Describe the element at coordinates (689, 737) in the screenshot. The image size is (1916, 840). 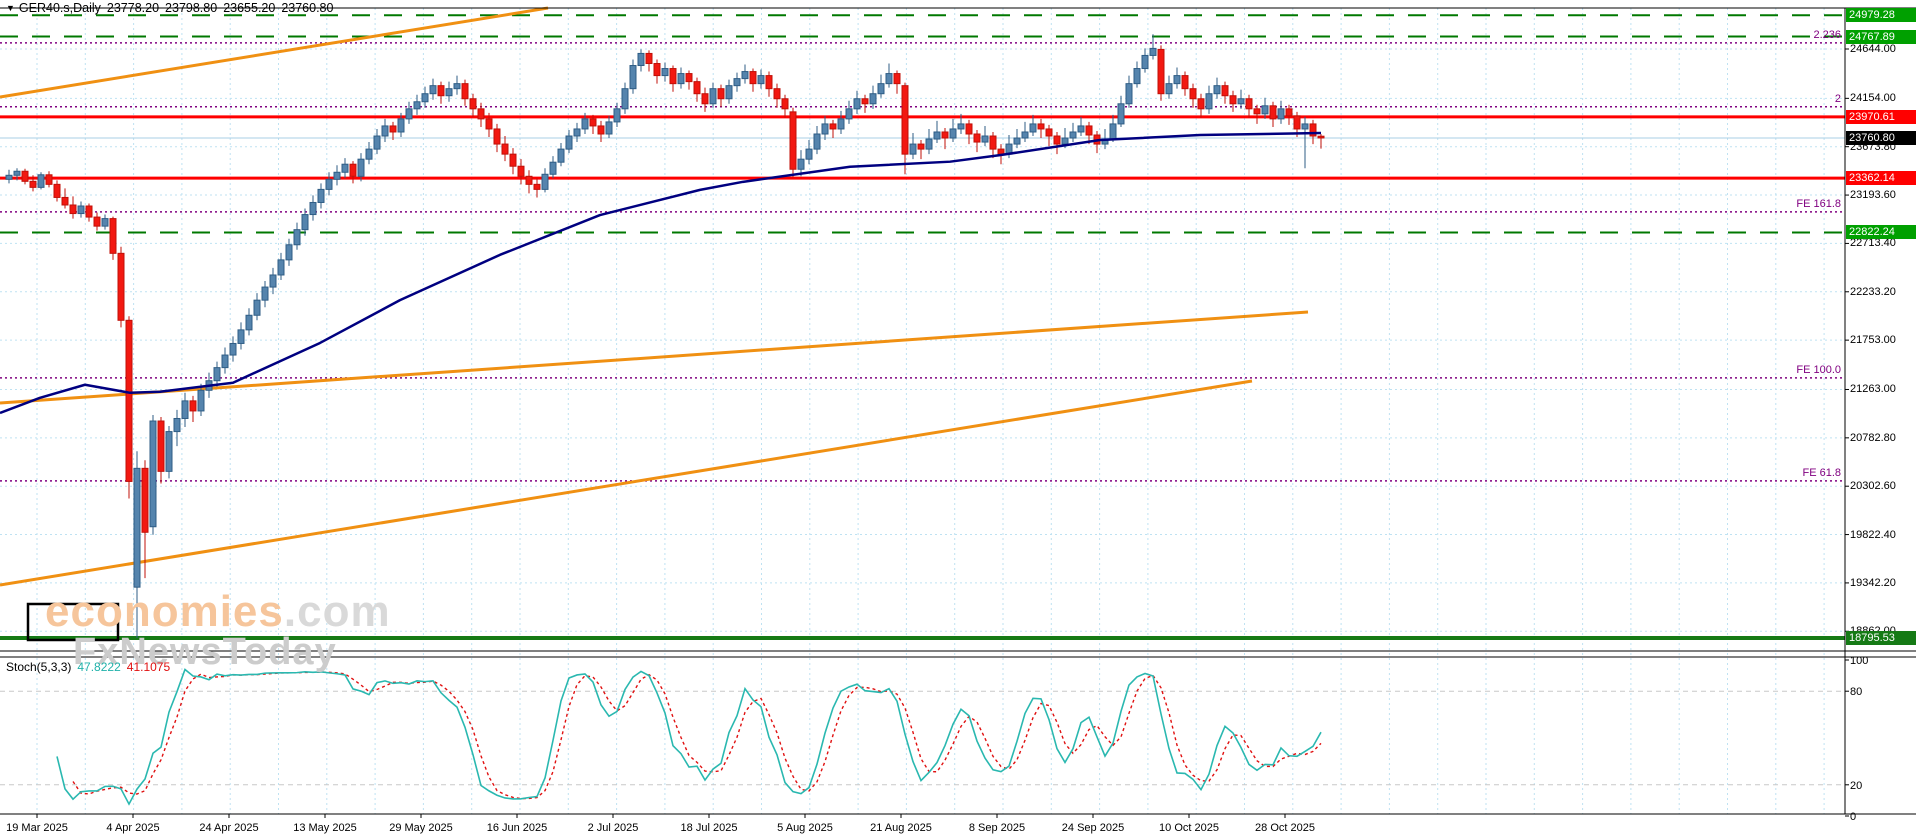
I see `stoch-k-line` at that location.